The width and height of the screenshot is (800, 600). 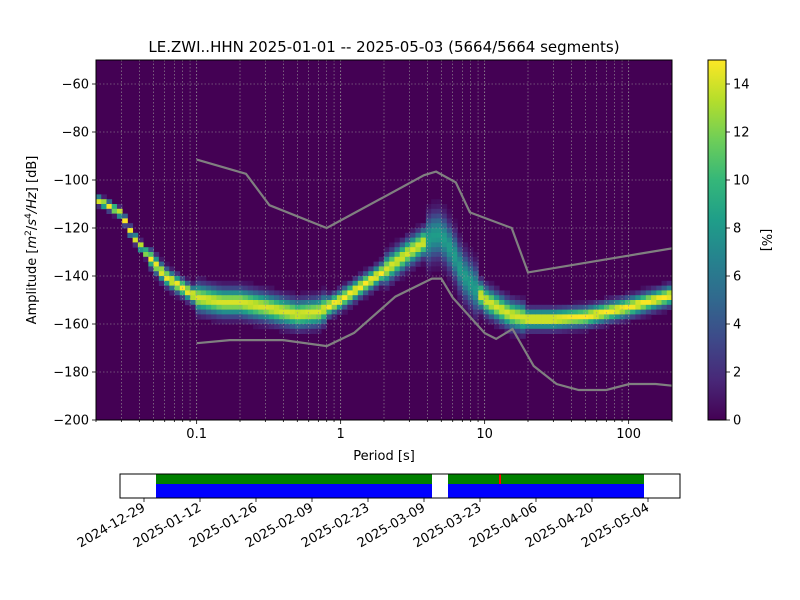 I want to click on psd-used-bar, so click(x=294, y=491).